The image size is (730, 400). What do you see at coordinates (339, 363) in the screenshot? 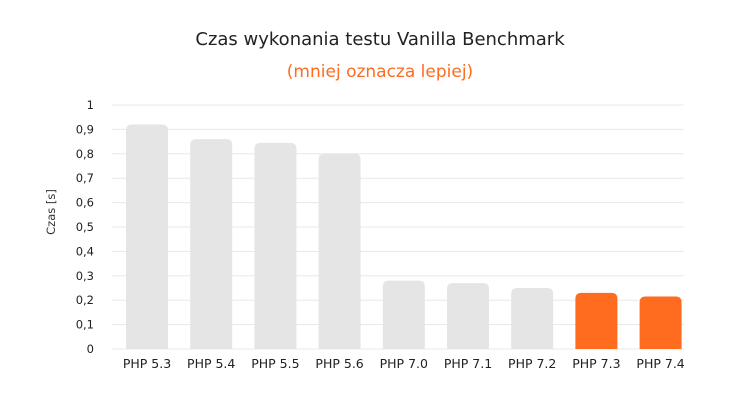
I see `x-tick-label: PHP 5.6` at bounding box center [339, 363].